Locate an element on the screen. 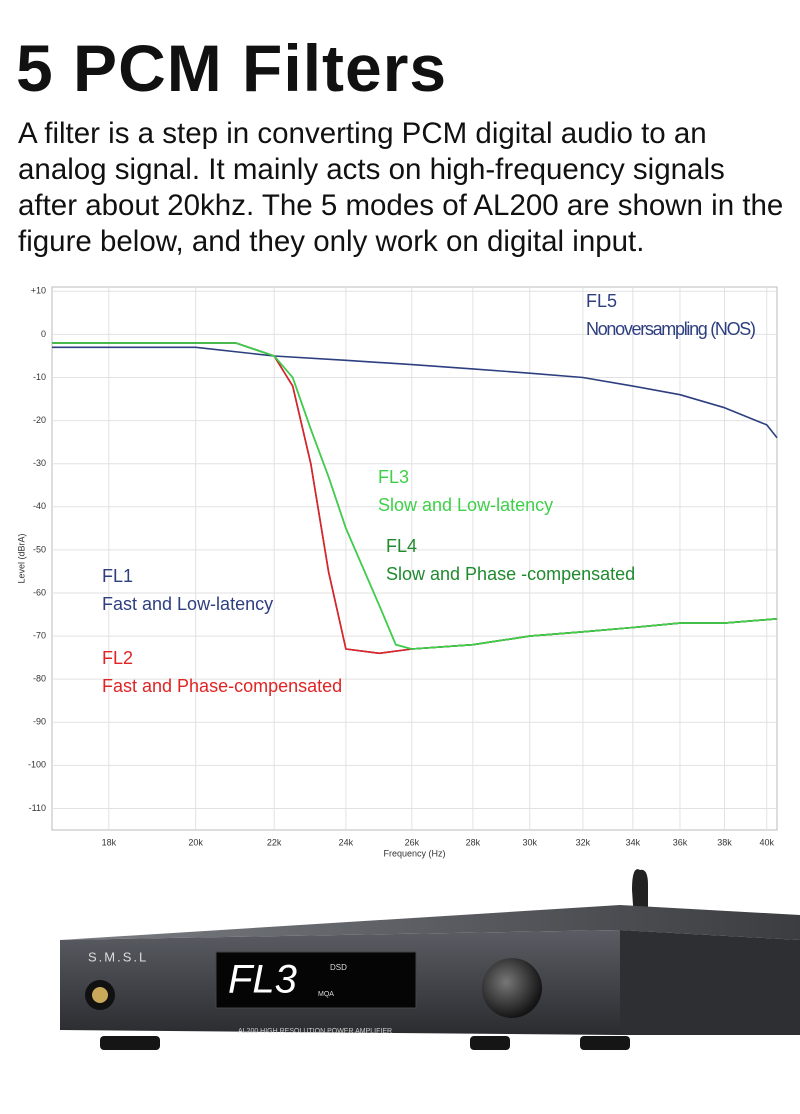  brand: S.M.S.L is located at coordinates (118, 956).